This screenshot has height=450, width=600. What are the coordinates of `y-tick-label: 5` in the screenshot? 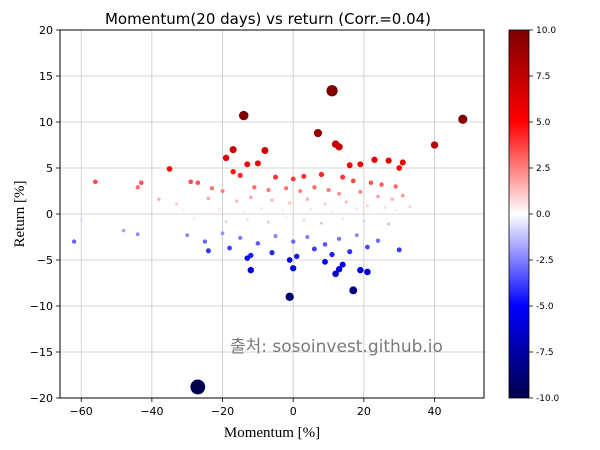 It's located at (49, 168).